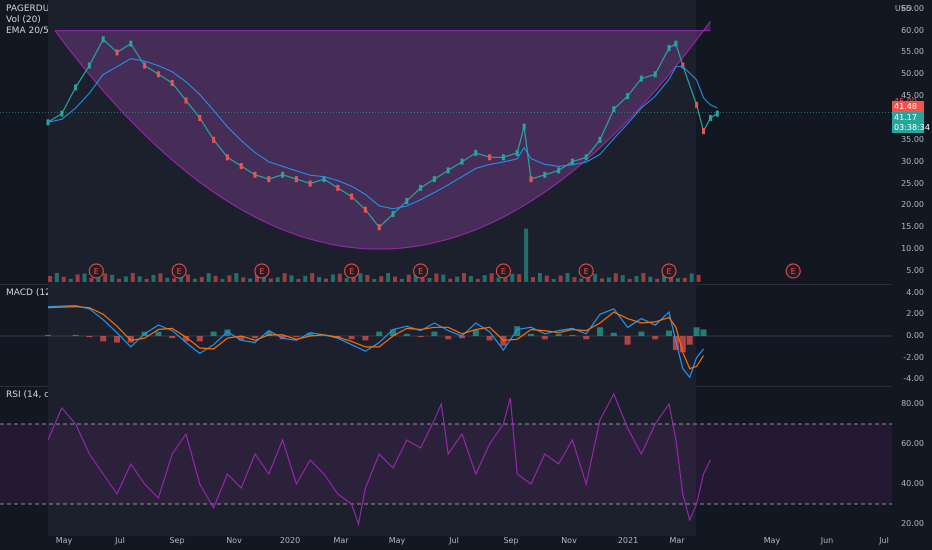  Describe the element at coordinates (912, 30) in the screenshot. I see `price-tick-label: 60.00` at that location.